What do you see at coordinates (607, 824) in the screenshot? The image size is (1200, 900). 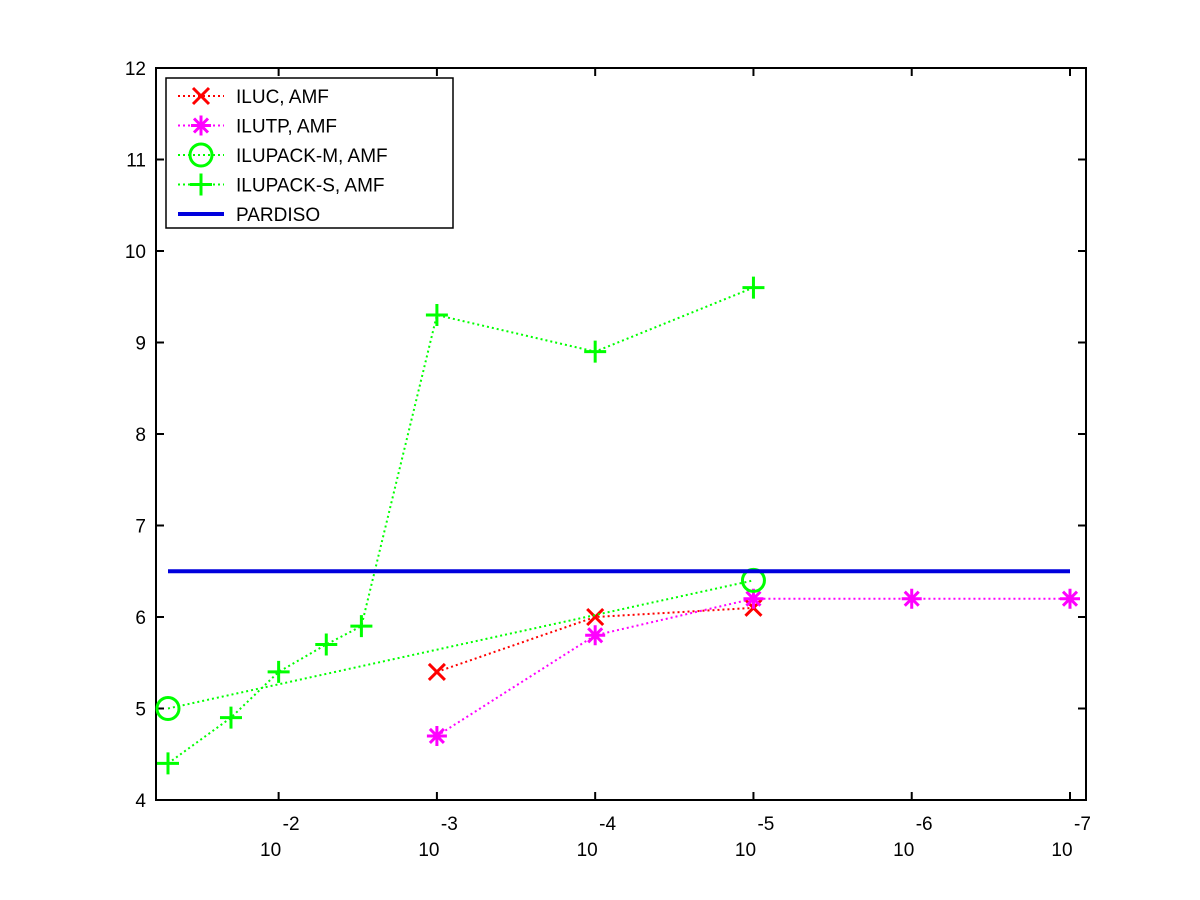 I see `x-tick-label-exponent: -4` at bounding box center [607, 824].